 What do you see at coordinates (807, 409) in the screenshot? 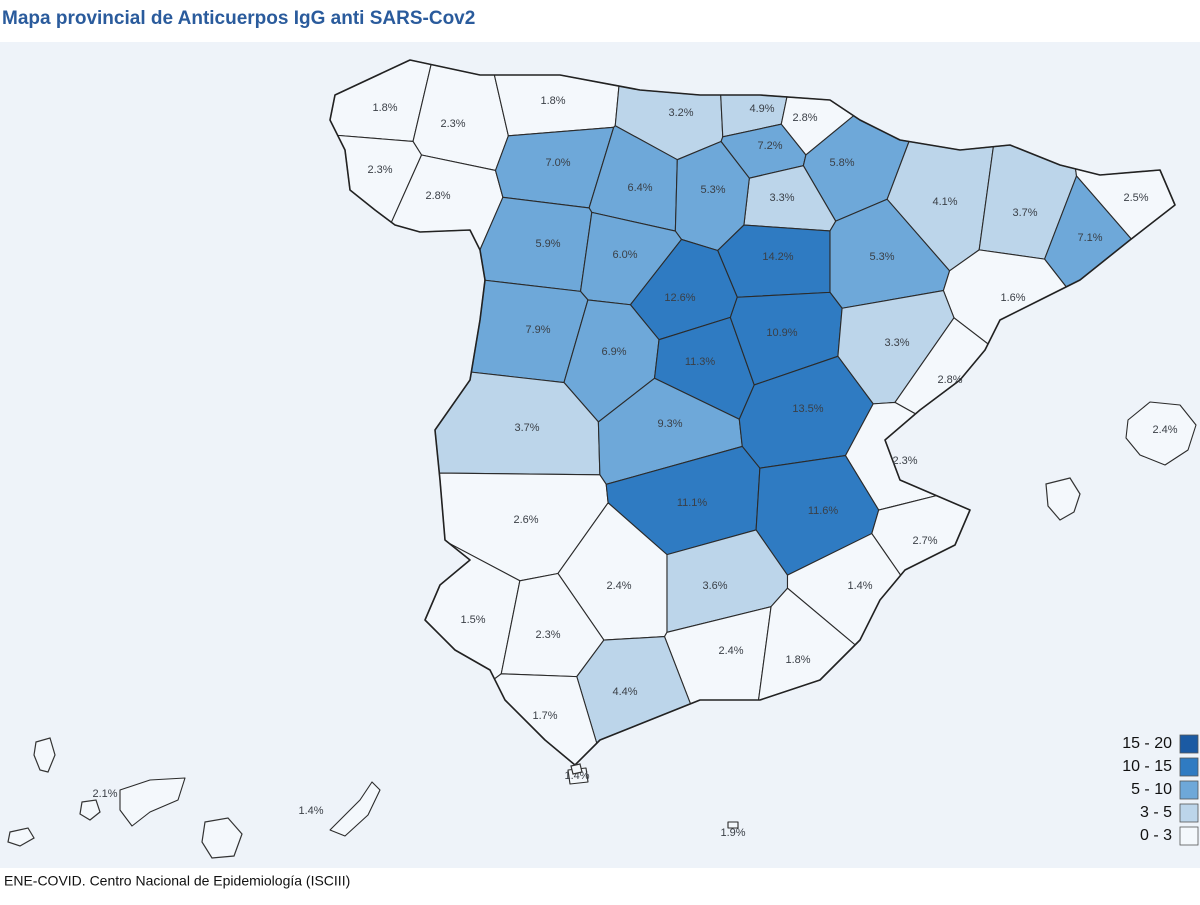
I see `province-label: 13.5%` at bounding box center [807, 409].